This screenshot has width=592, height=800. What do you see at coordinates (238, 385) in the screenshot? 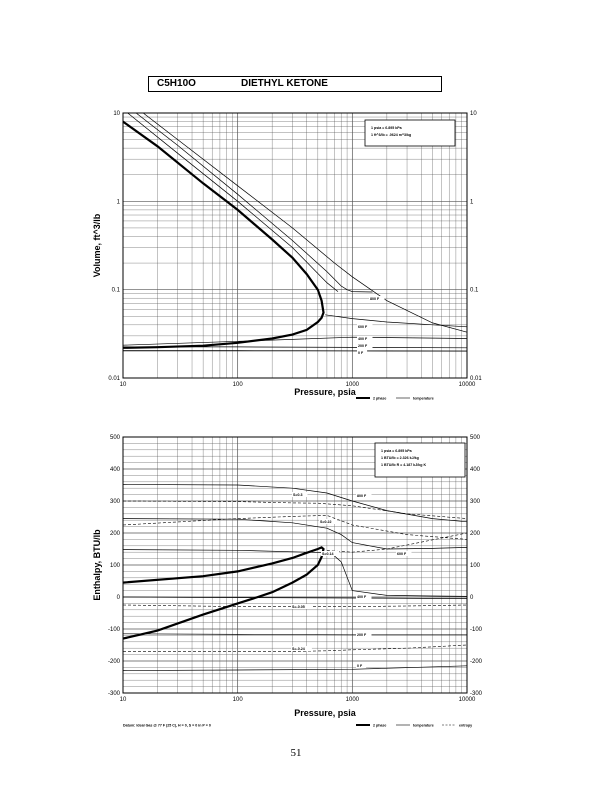
I see `x-tick-label: 100` at bounding box center [238, 385].